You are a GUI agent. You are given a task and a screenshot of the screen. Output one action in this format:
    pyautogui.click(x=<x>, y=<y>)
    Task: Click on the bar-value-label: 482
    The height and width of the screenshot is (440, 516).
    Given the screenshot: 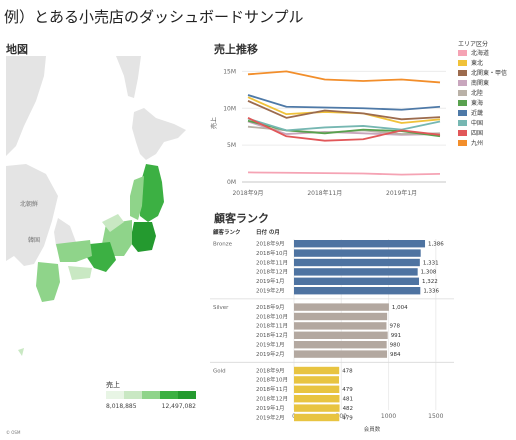 What is the action you would take?
    pyautogui.click(x=348, y=409)
    